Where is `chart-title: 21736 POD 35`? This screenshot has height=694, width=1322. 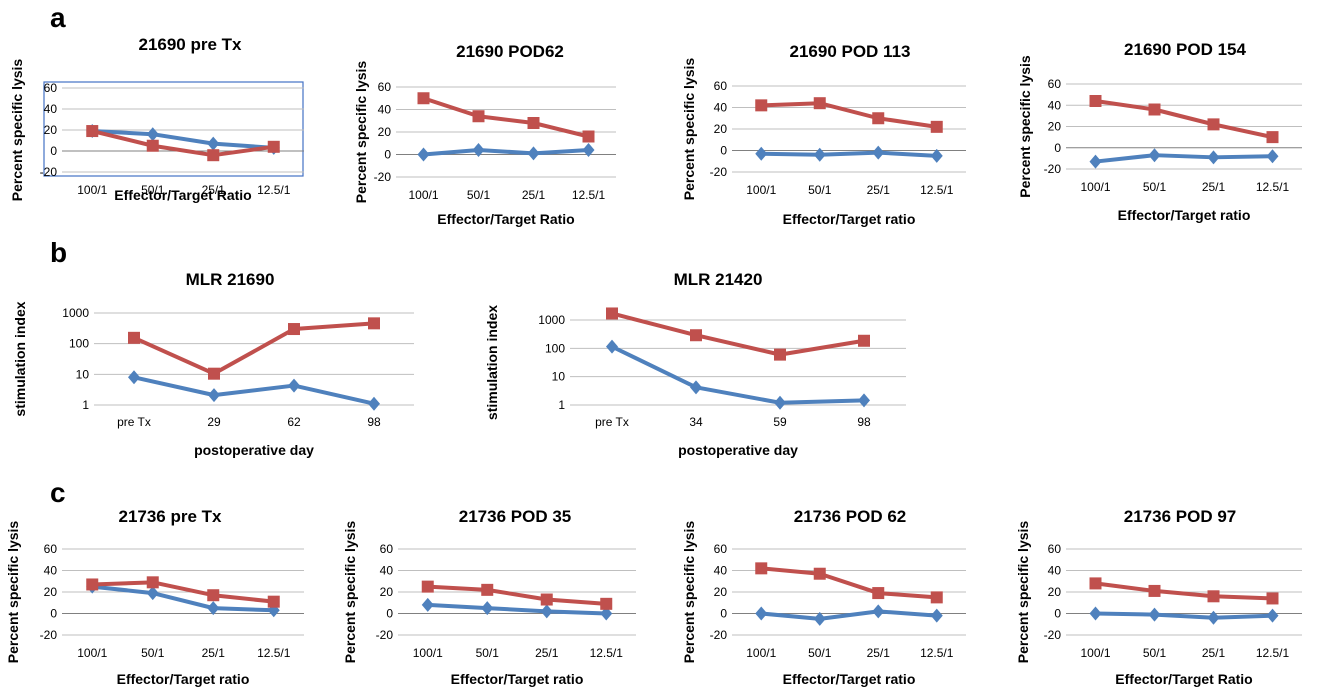 chart-title: 21736 POD 35 is located at coordinates (515, 516).